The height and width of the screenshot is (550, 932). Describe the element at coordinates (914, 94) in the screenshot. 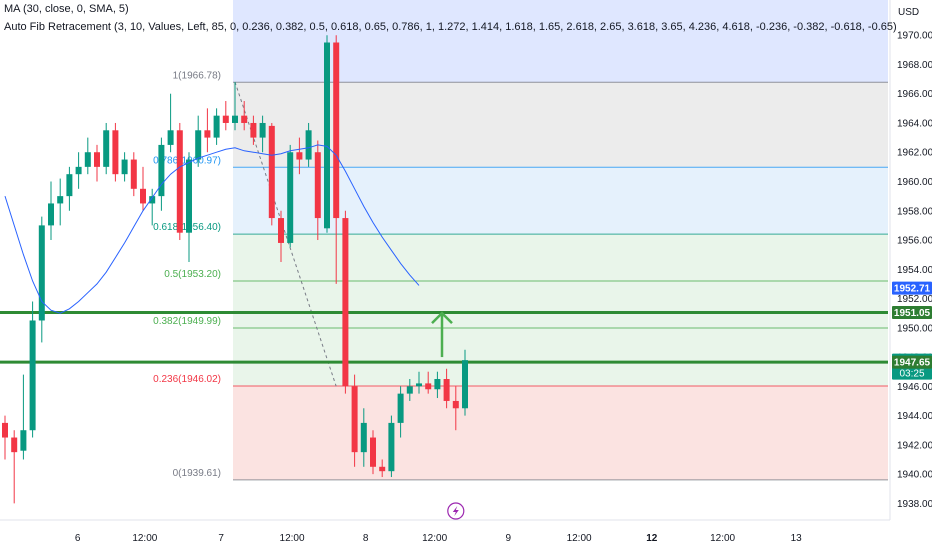

I see `y-tick-label: 1966.00` at that location.